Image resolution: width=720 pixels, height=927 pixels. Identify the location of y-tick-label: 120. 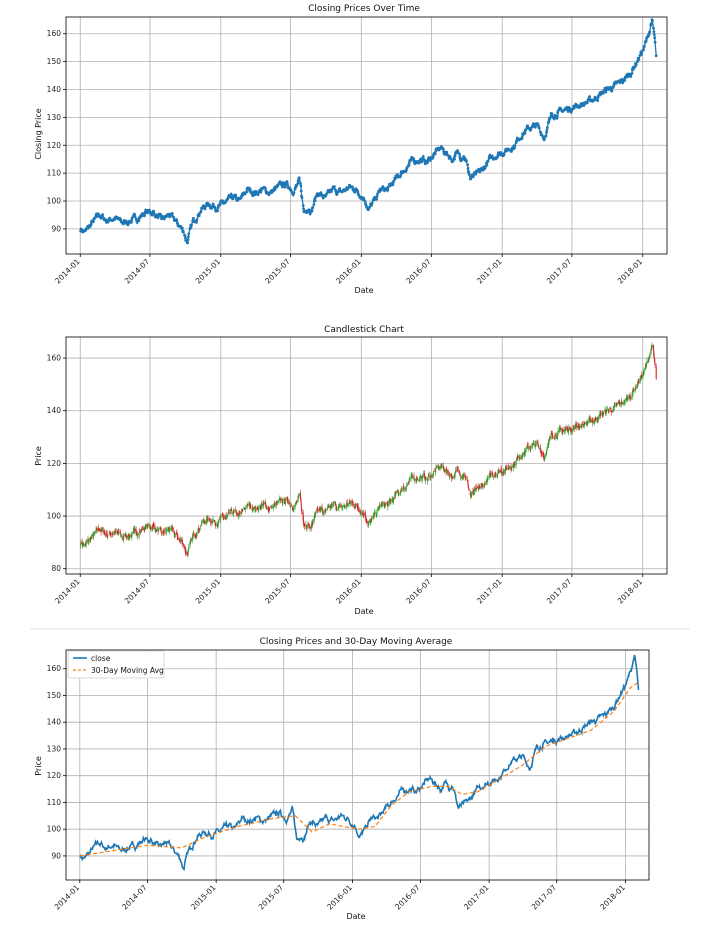
(54, 463).